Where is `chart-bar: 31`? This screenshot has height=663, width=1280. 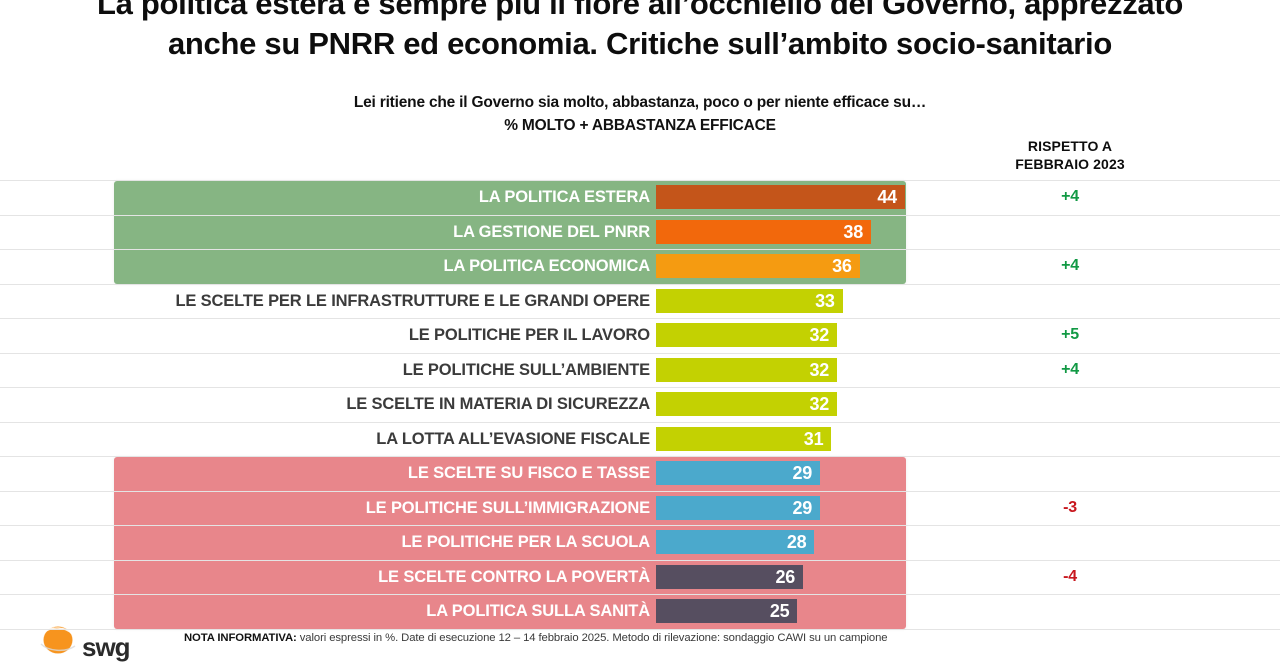 chart-bar: 31 is located at coordinates (744, 438).